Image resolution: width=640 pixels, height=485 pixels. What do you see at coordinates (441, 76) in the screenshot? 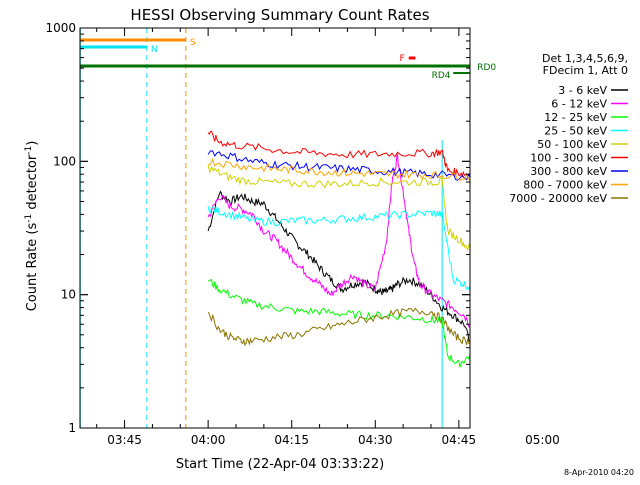
I see `flag-label: RD4` at bounding box center [441, 76].